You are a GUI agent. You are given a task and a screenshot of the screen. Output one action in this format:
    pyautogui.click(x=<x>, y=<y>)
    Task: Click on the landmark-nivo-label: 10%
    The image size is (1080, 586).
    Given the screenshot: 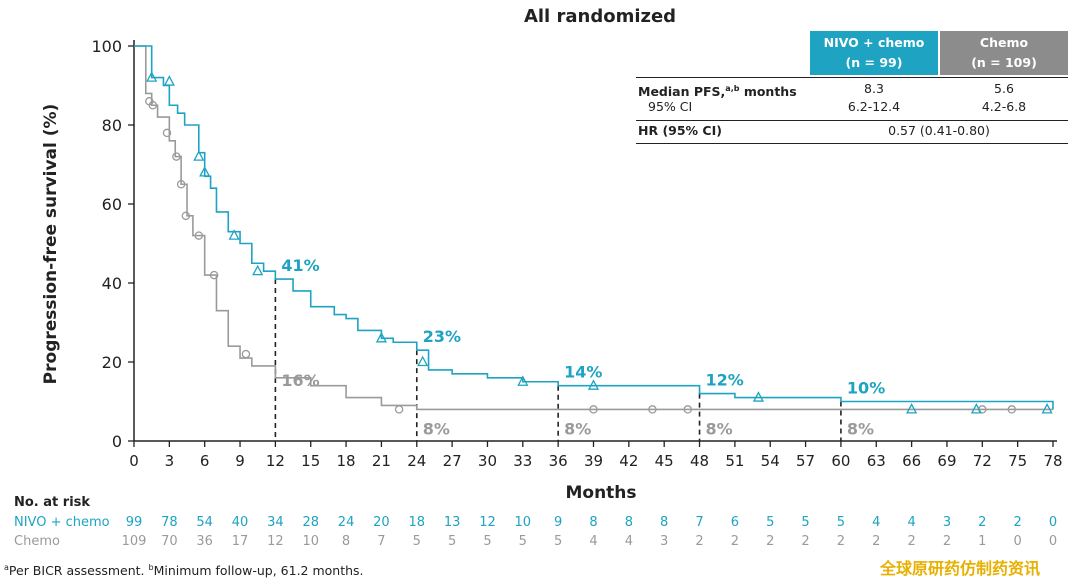 What is the action you would take?
    pyautogui.click(x=866, y=388)
    